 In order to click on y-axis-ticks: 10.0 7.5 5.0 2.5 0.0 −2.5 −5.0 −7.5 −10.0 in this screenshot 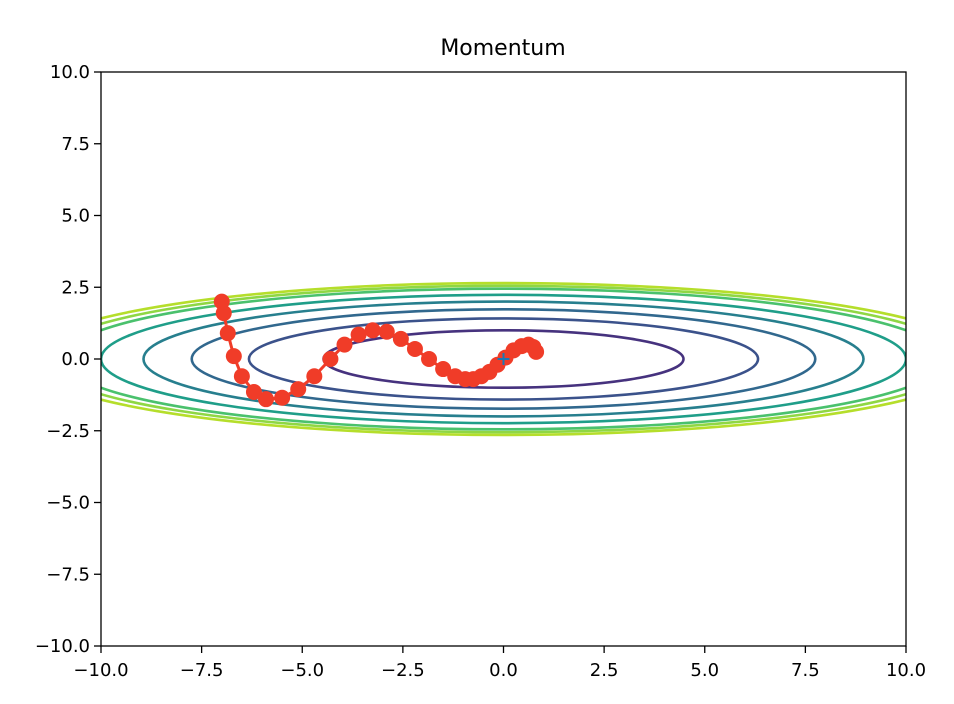, I will do `click(68, 359)`.